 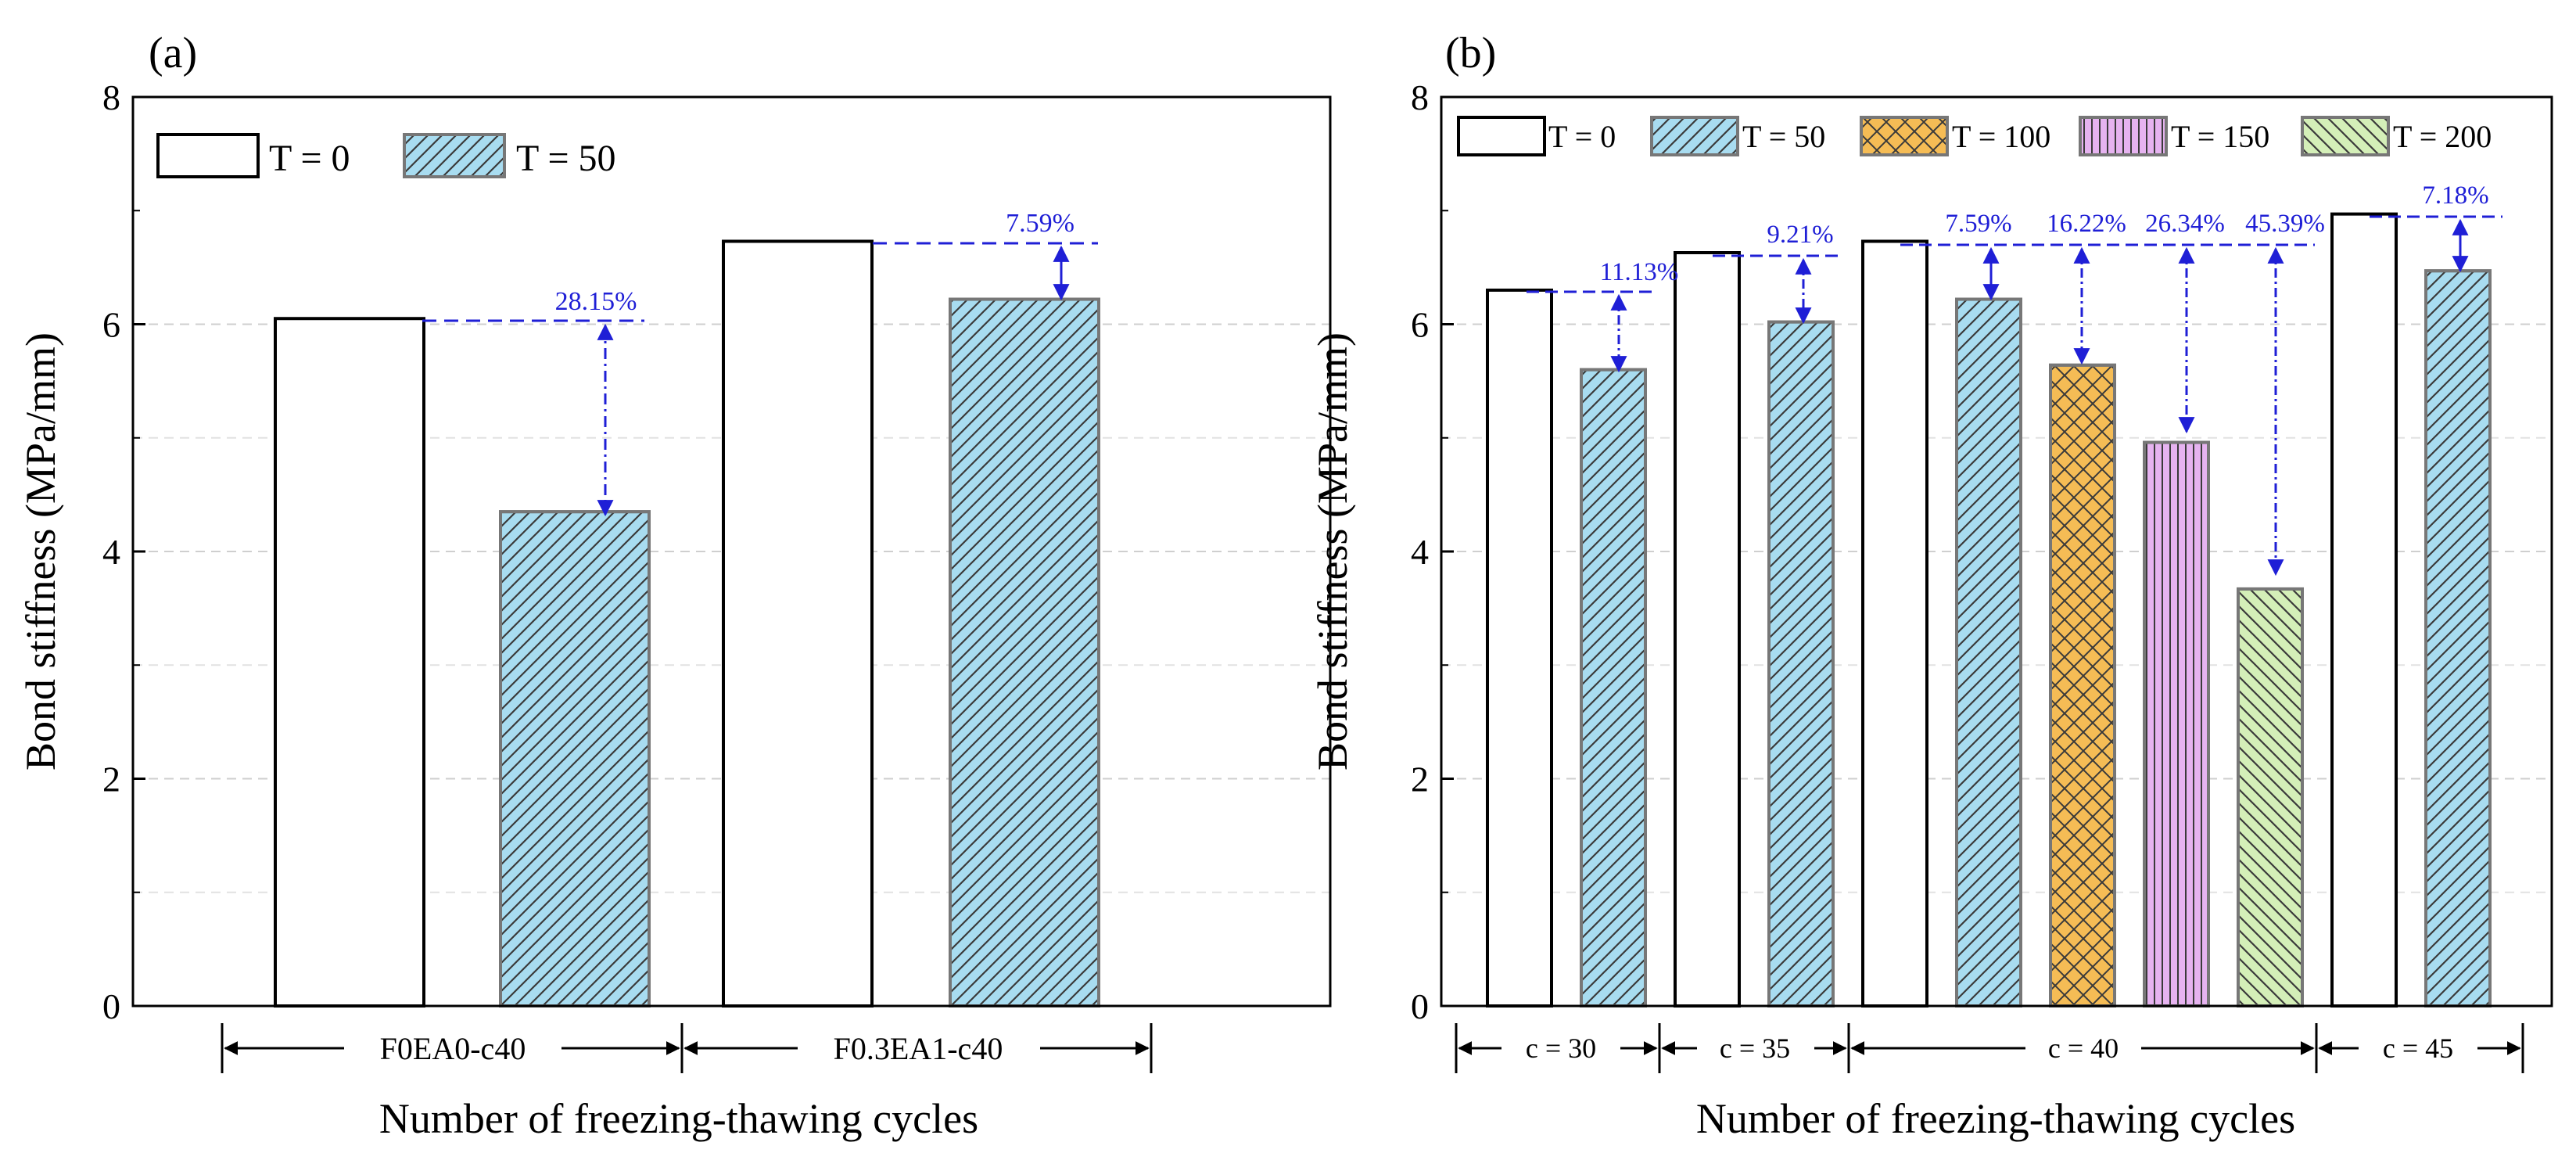 What do you see at coordinates (1024, 652) in the screenshot?
I see `bar-a-2-t50-pattern` at bounding box center [1024, 652].